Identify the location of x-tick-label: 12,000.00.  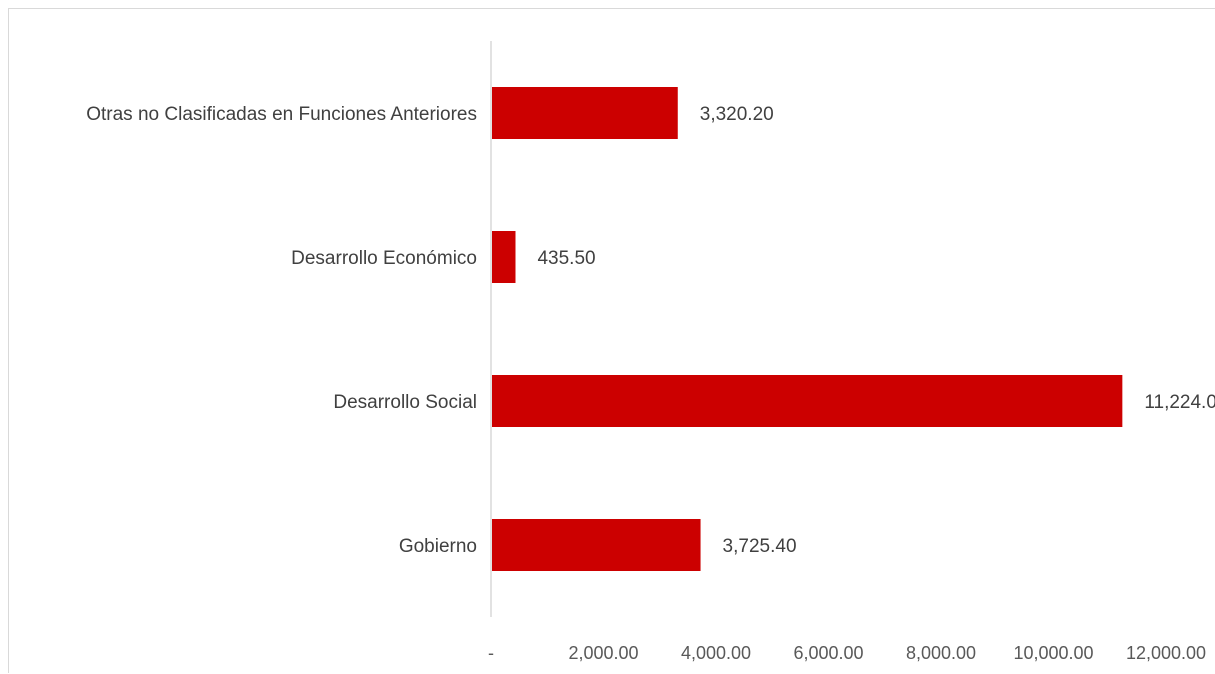
(1166, 653).